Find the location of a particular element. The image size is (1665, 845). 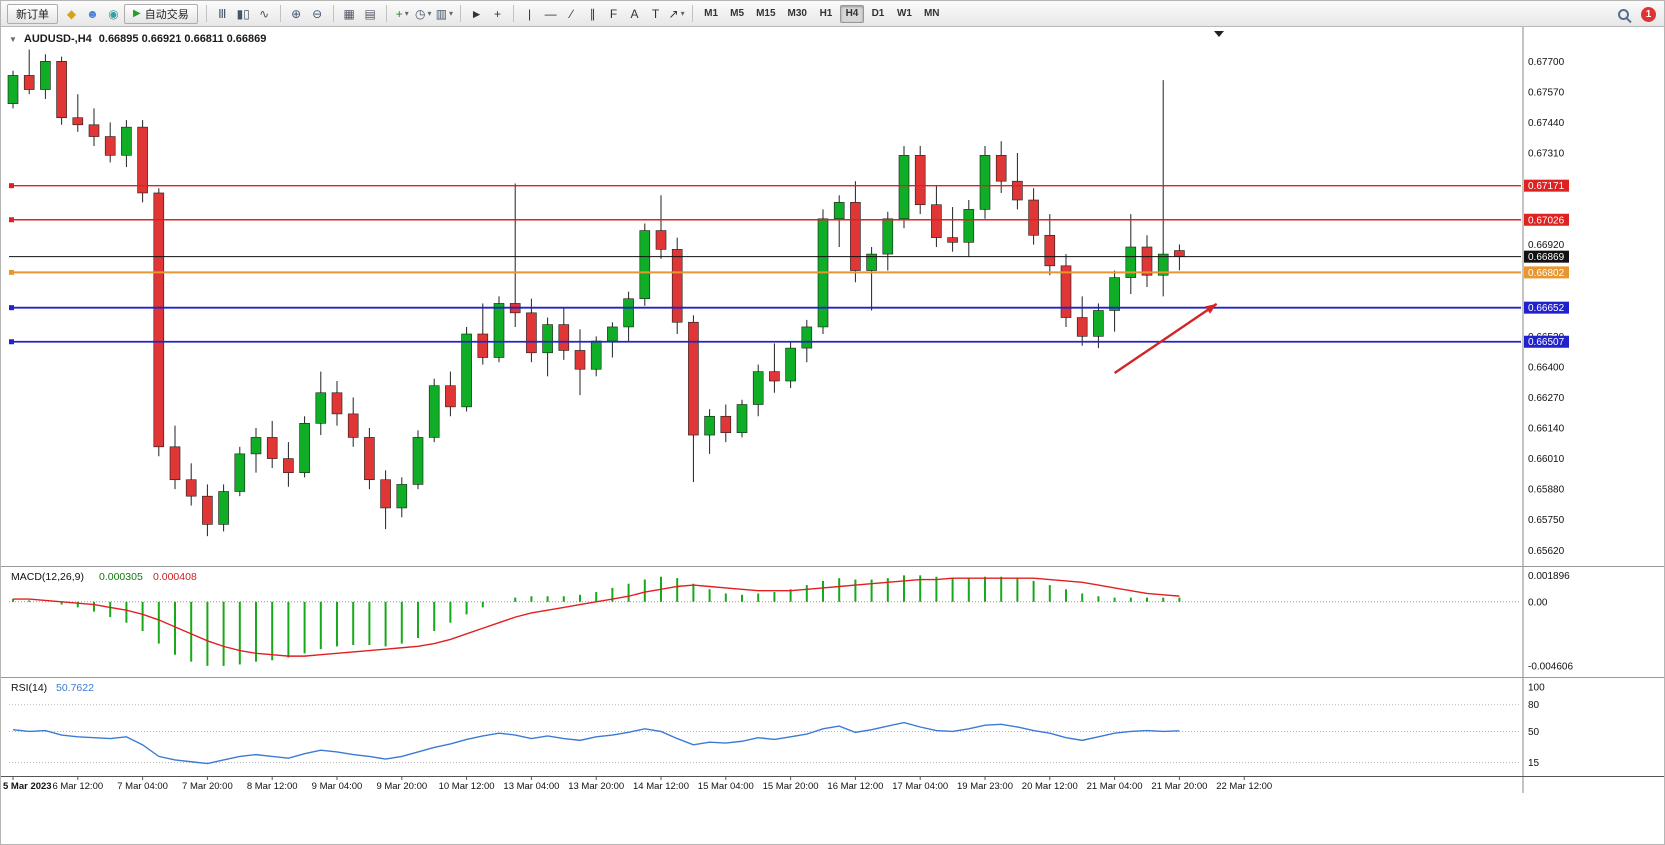

vertical-line-icon: | is located at coordinates (530, 13).